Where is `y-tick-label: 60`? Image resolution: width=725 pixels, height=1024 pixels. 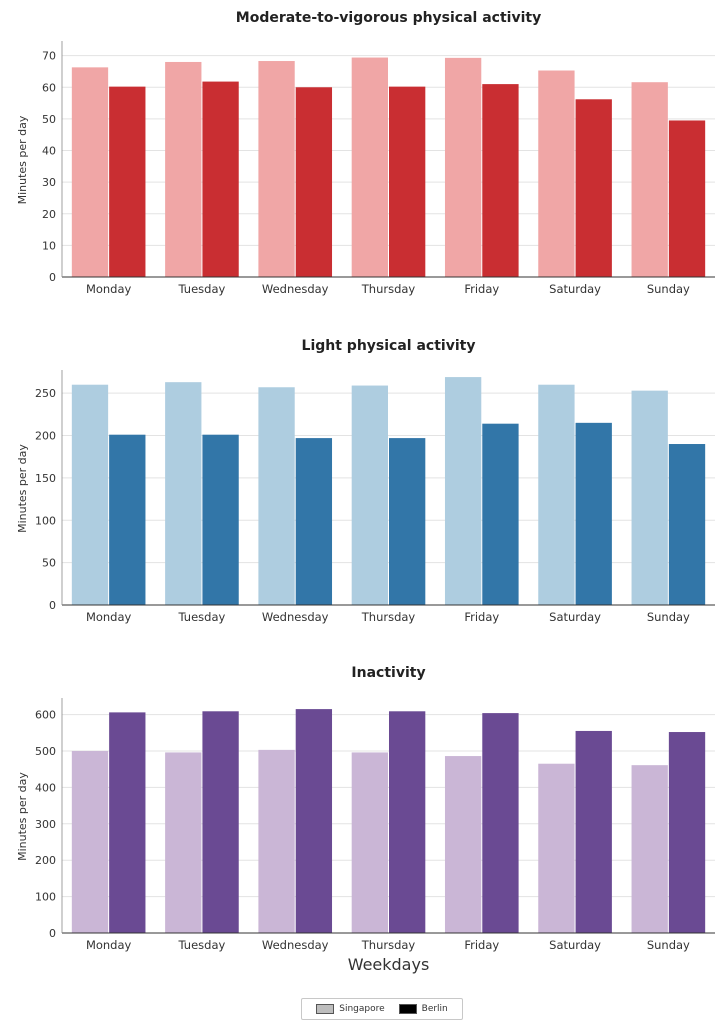
y-tick-label: 60 is located at coordinates (49, 87).